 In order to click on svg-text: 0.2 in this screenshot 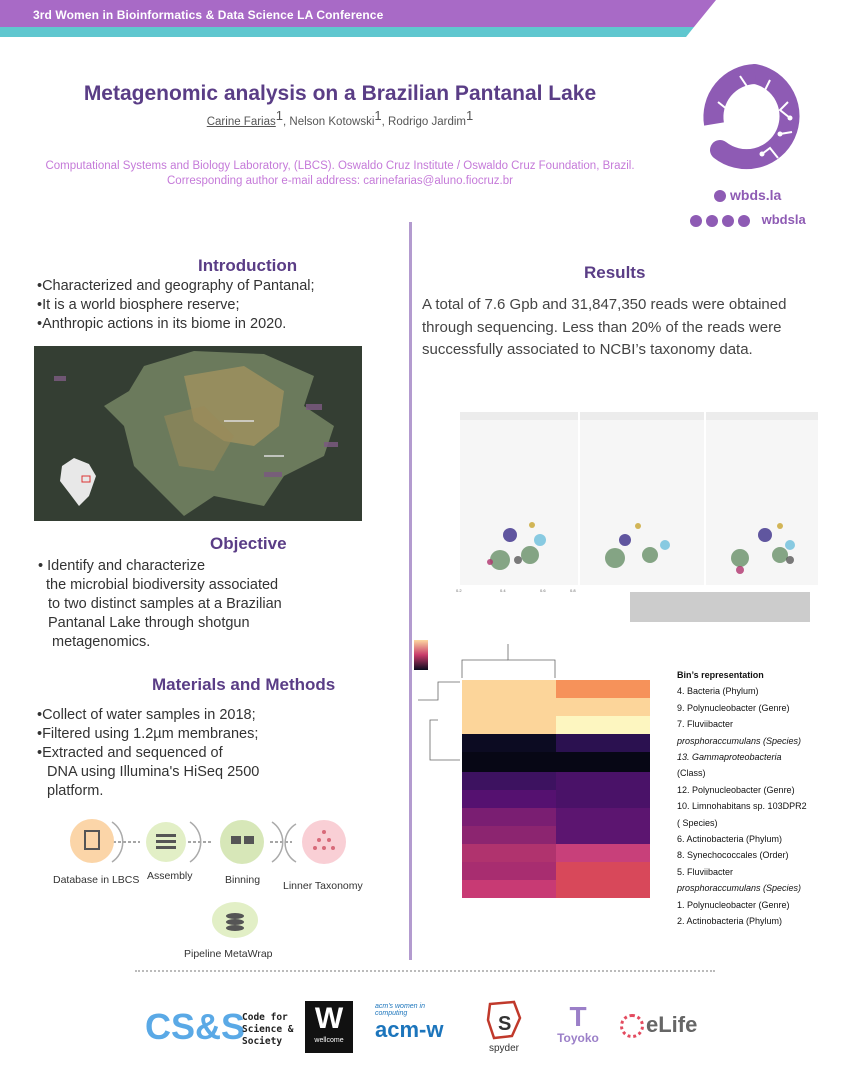, I will do `click(459, 590)`.